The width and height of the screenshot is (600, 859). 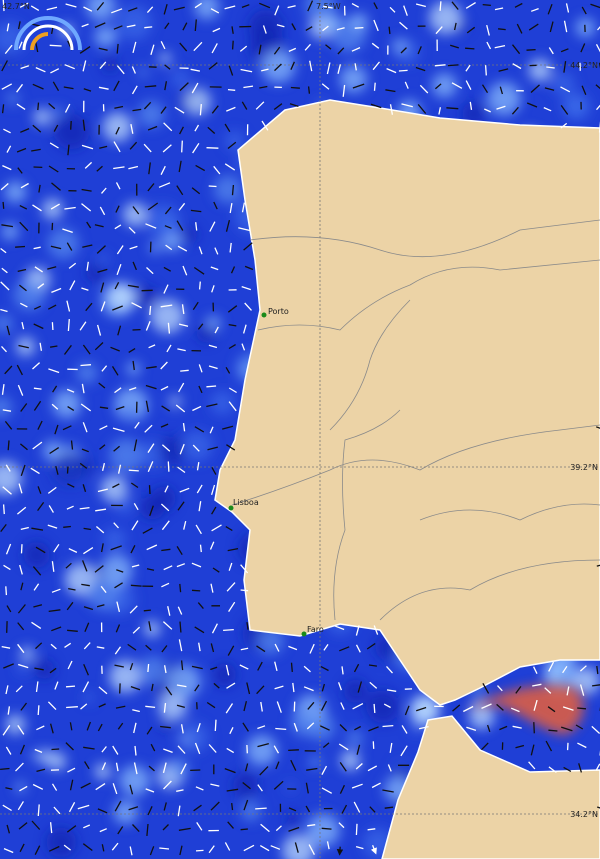 What do you see at coordinates (276, 472) in the screenshot?
I see `cities: Porto Lisboa Faro` at bounding box center [276, 472].